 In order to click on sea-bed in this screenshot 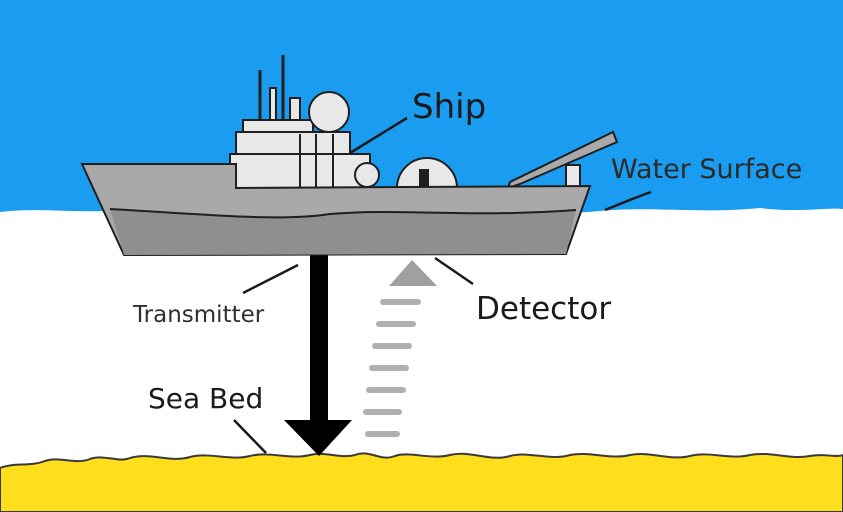, I will do `click(421, 482)`.